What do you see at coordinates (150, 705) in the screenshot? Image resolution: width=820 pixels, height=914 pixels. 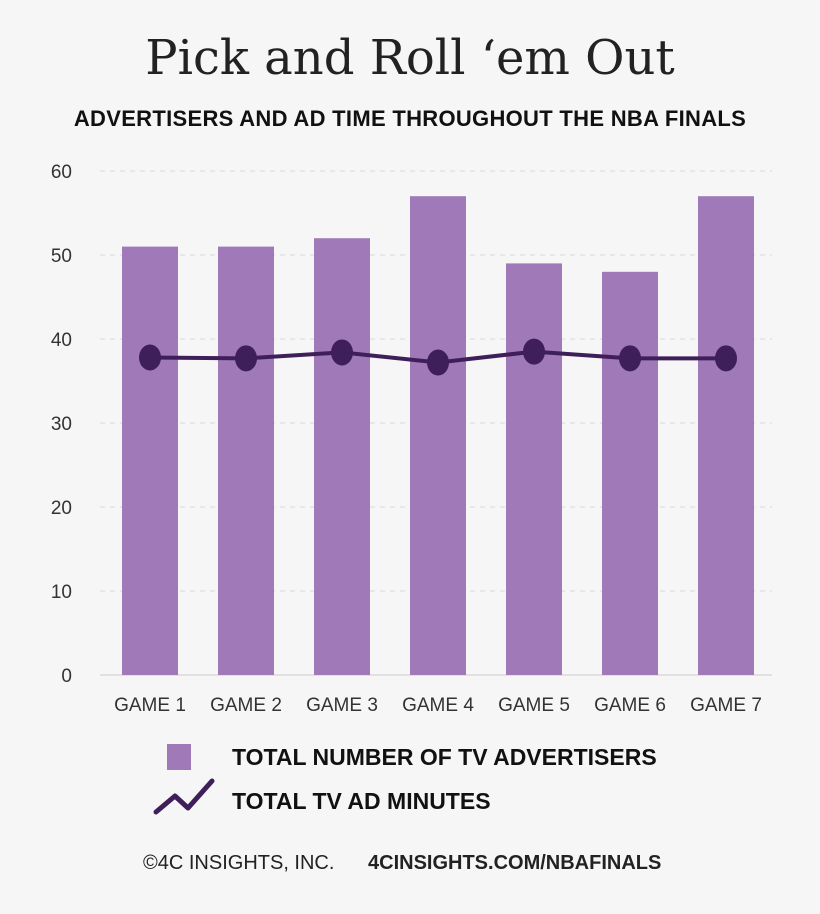 I see `x-tick-label: GAME 1` at bounding box center [150, 705].